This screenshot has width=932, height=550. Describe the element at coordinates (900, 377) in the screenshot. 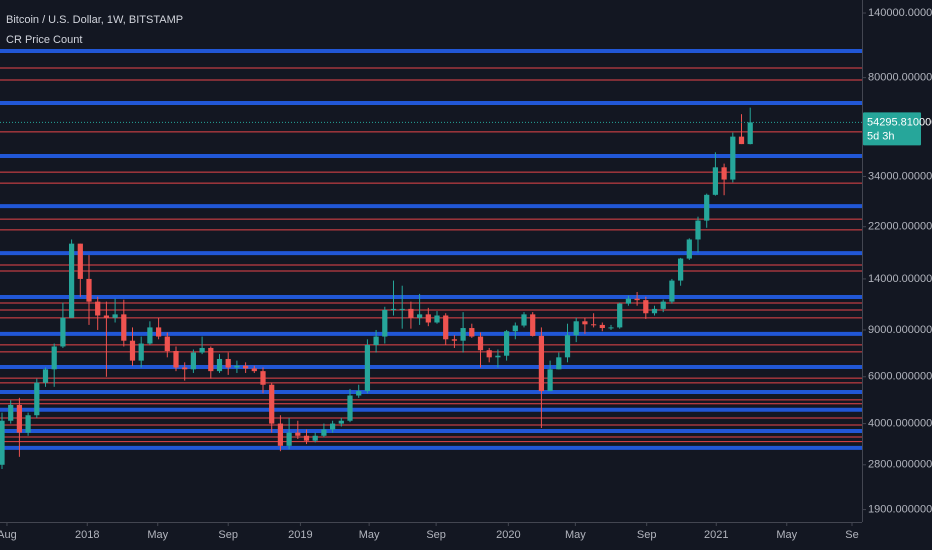

I see `y-tick-label: 6000.0000000` at that location.